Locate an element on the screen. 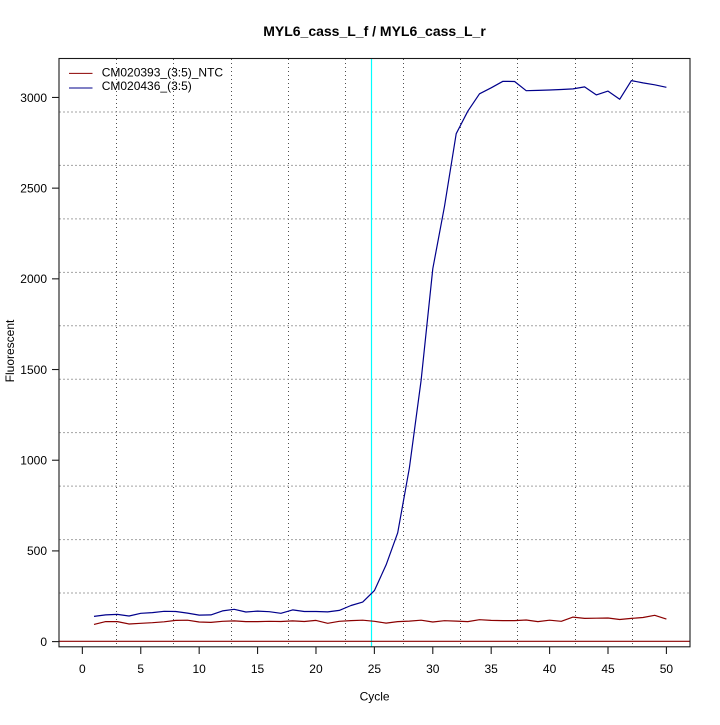 The width and height of the screenshot is (720, 725). svg-text: 15 is located at coordinates (258, 669).